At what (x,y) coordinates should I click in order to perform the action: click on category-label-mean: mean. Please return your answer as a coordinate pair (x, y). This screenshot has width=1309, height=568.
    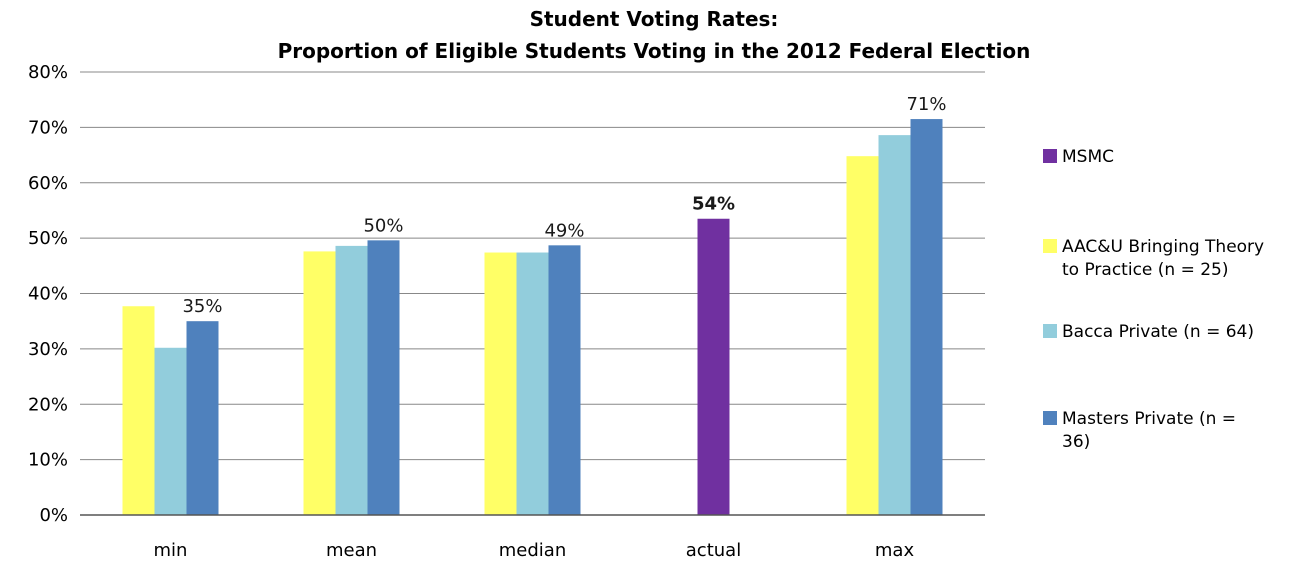
    Looking at the image, I should click on (351, 550).